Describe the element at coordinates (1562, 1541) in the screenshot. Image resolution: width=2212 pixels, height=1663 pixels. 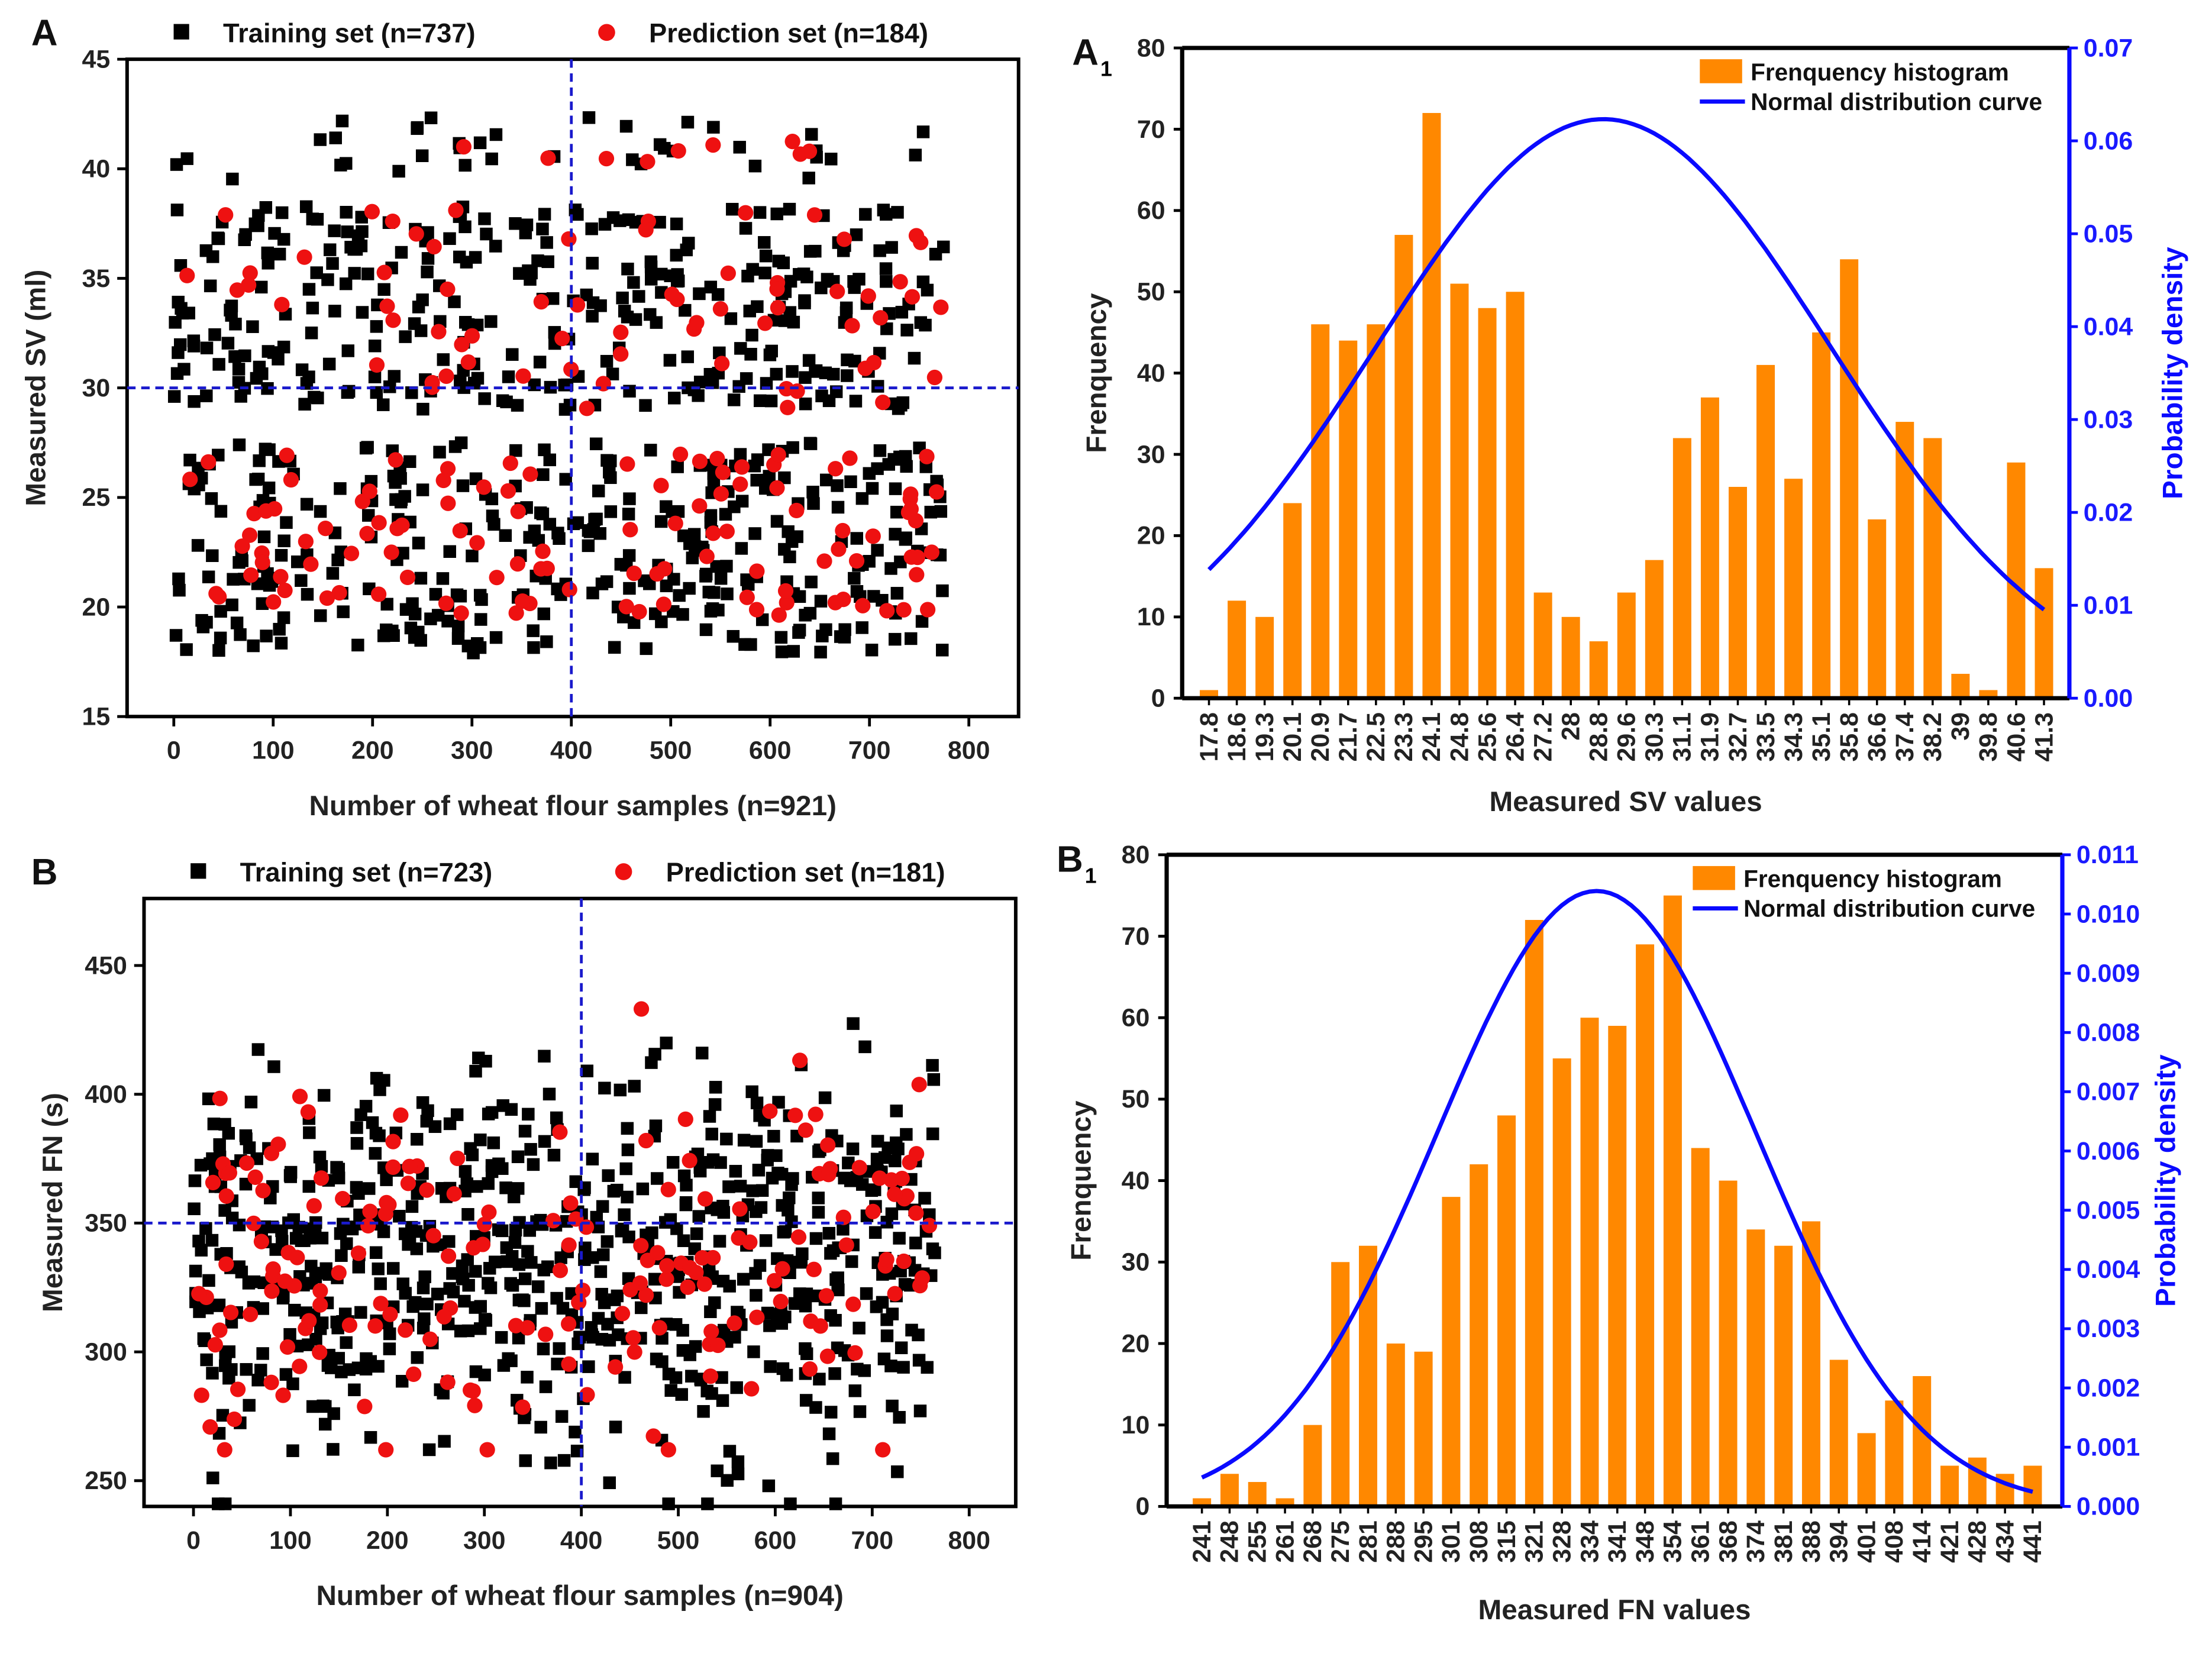
I see `x-tick-label: 328` at that location.